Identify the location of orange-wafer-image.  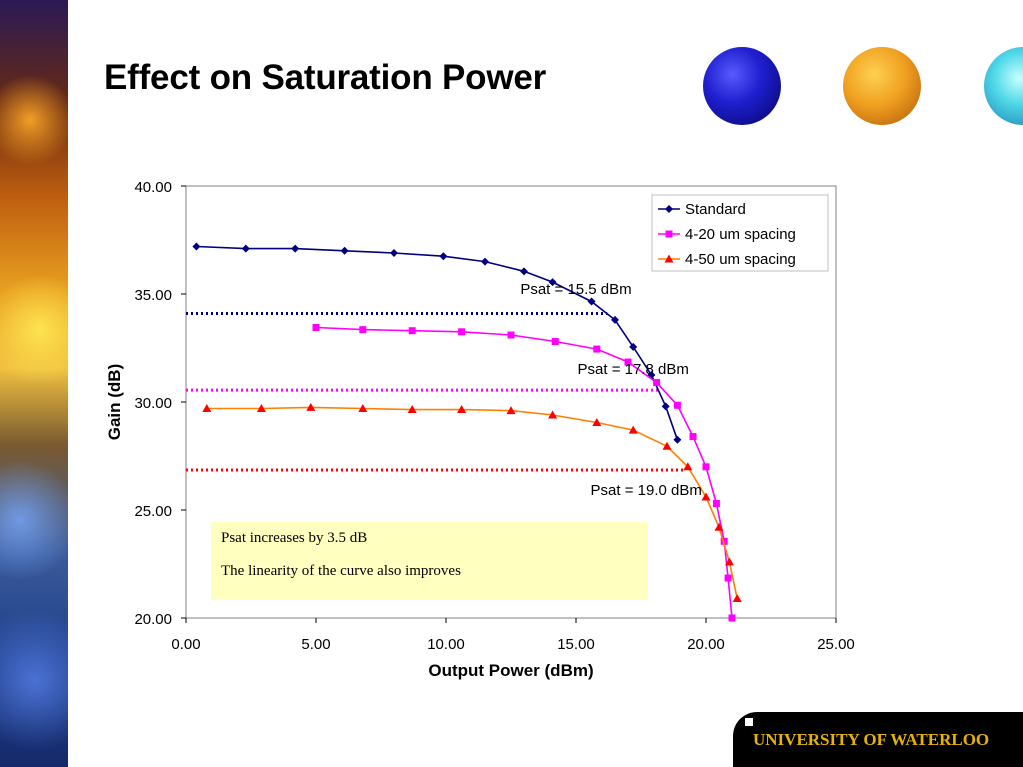
(882, 86).